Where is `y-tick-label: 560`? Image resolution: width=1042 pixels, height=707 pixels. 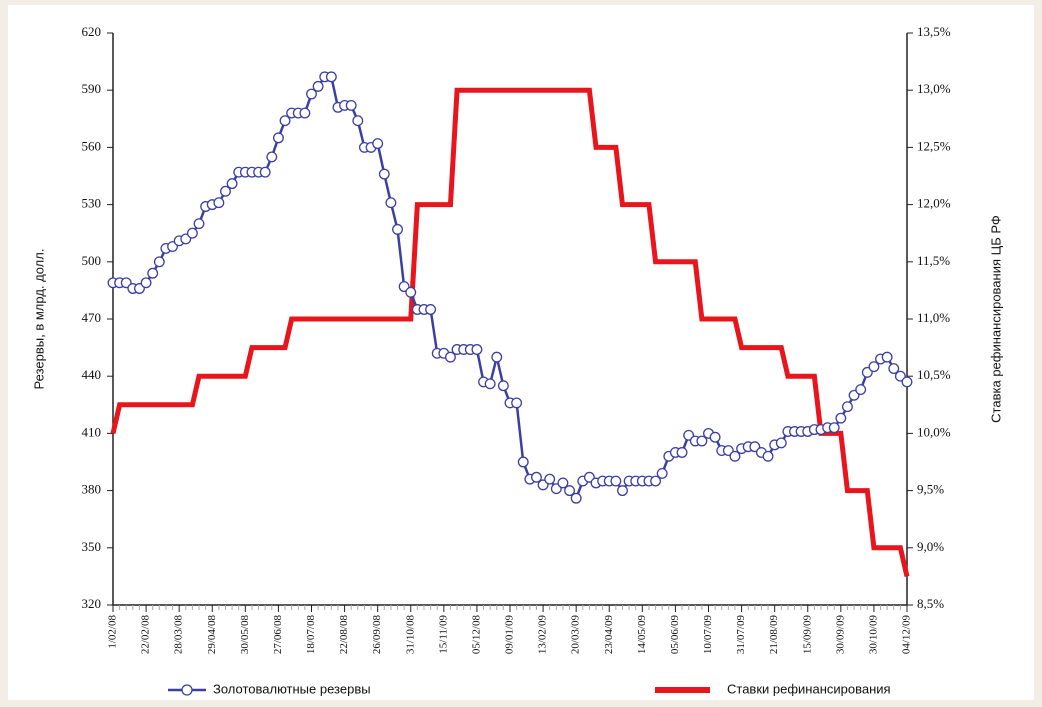
y-tick-label: 560 is located at coordinates (92, 145).